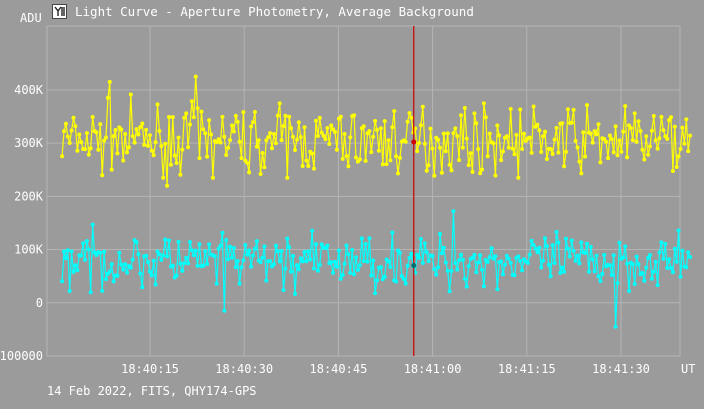 The image size is (704, 409). Describe the element at coordinates (339, 369) in the screenshot. I see `x-tick-label: 18:40:45` at that location.